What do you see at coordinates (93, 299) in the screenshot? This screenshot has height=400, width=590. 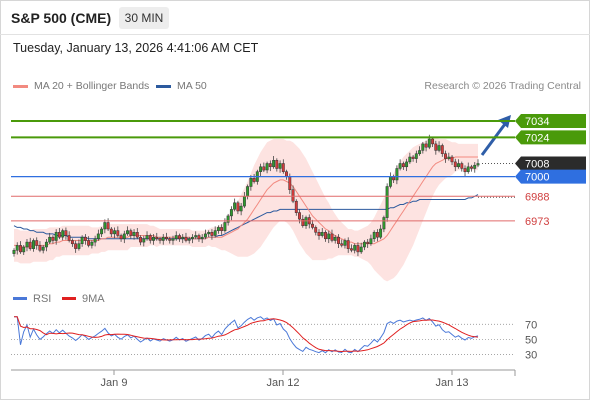 I see `rsi-ma-legend-label: 9MA` at bounding box center [93, 299].